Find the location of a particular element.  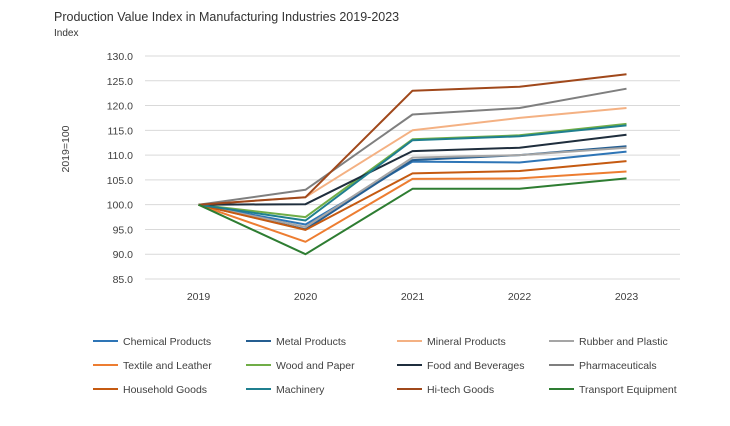

y-tick-label: 110.0 is located at coordinates (121, 156).